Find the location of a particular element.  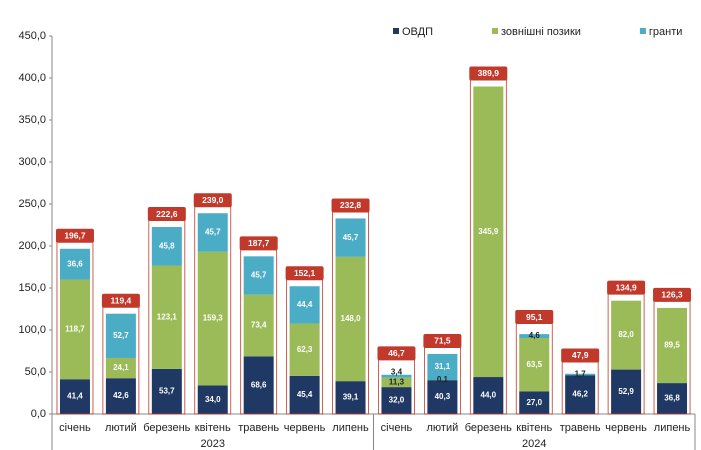

value-label: 148,0 is located at coordinates (351, 318).